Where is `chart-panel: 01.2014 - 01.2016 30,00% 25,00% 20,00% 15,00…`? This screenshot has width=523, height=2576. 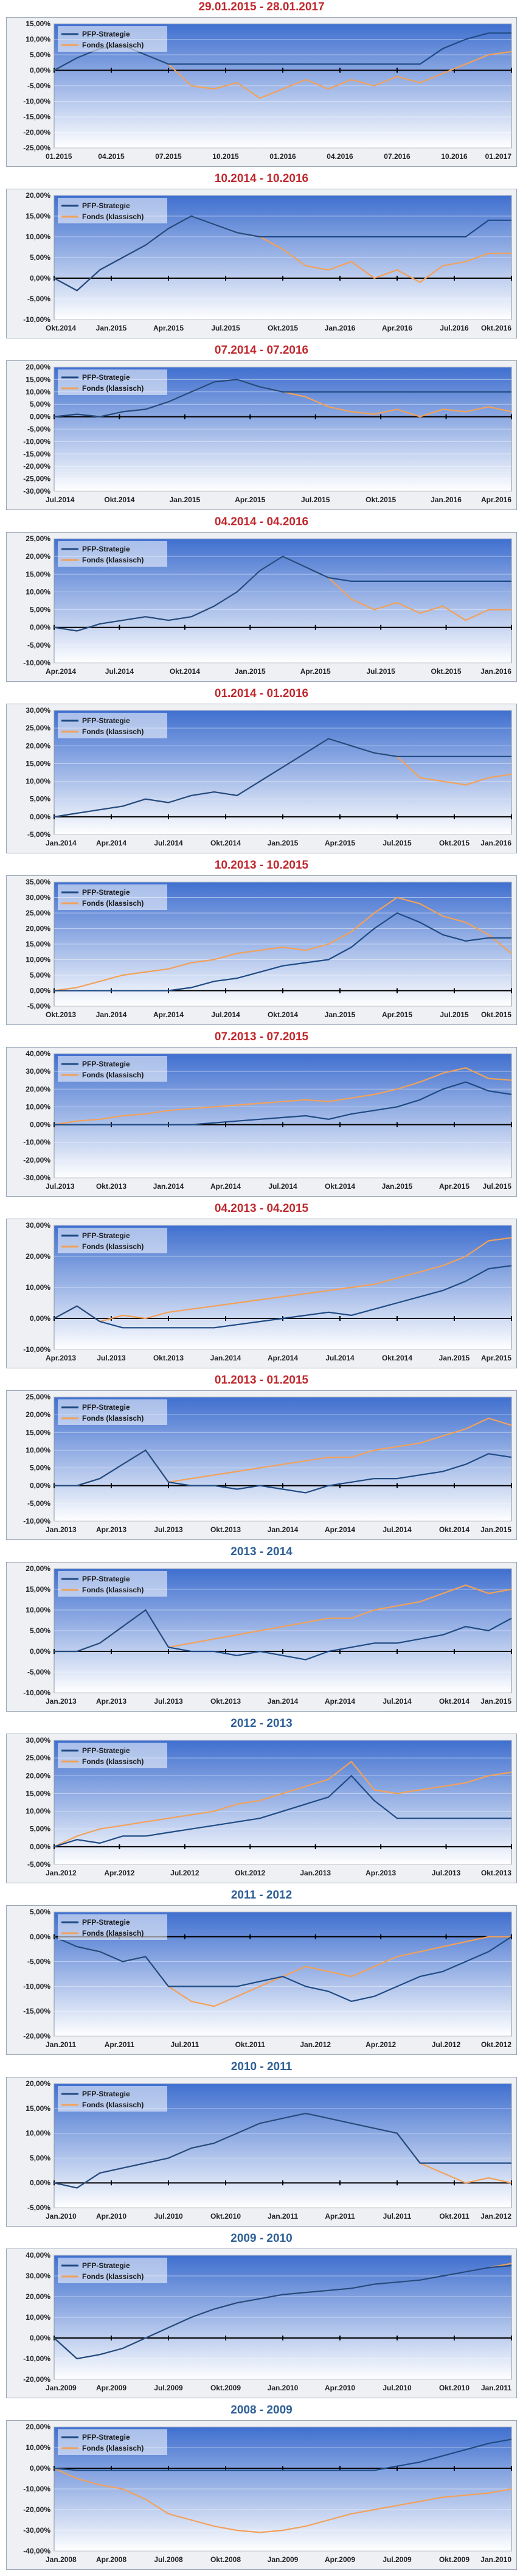
chart-panel: 01.2014 - 01.2016 30,00% 25,00% 20,00% 15,00… is located at coordinates (261, 773).